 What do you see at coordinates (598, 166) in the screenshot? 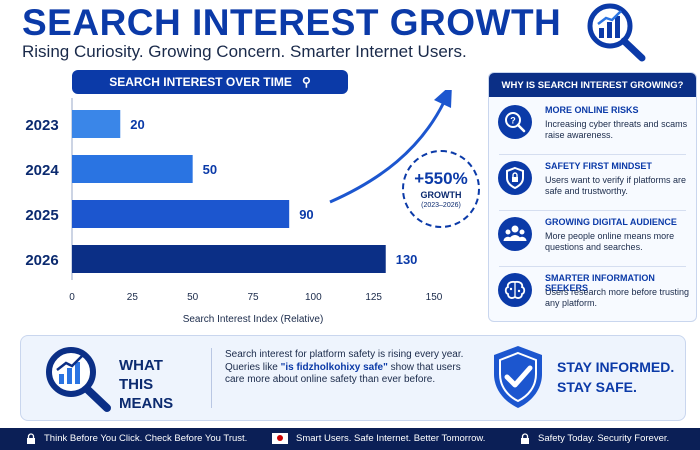
I see `reason-title: SAFETY FIRST MINDSET` at bounding box center [598, 166].